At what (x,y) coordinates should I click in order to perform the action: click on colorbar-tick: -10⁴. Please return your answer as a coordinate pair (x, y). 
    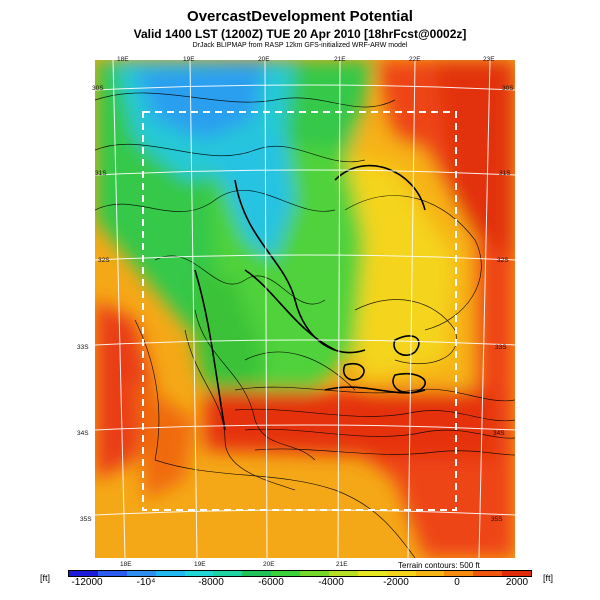
    Looking at the image, I should click on (146, 582).